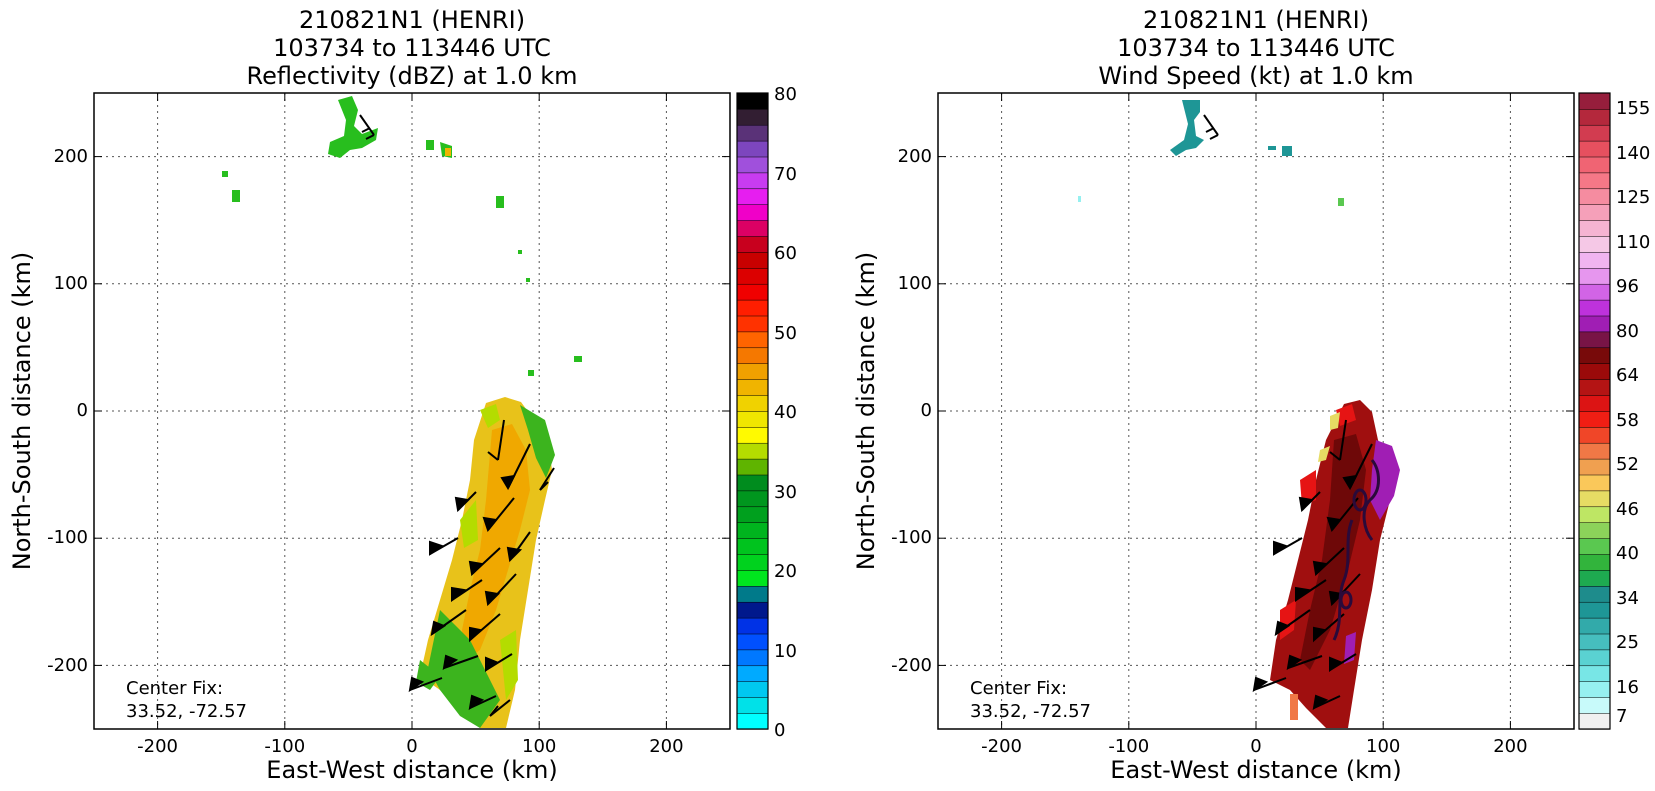 Image resolution: width=1655 pixels, height=791 pixels. I want to click on y-tick-label: -200, so click(911, 665).